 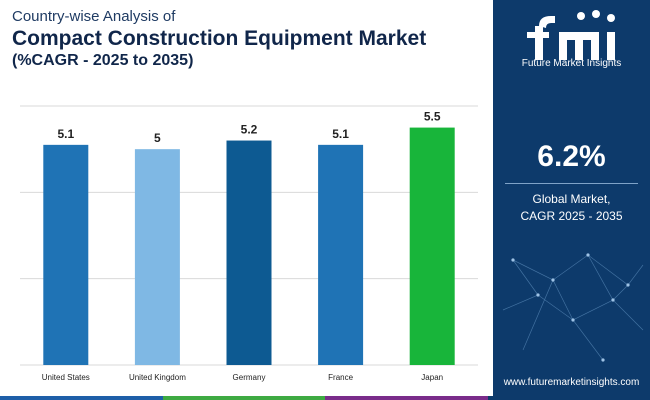 I want to click on color-strip, so click(x=325, y=398).